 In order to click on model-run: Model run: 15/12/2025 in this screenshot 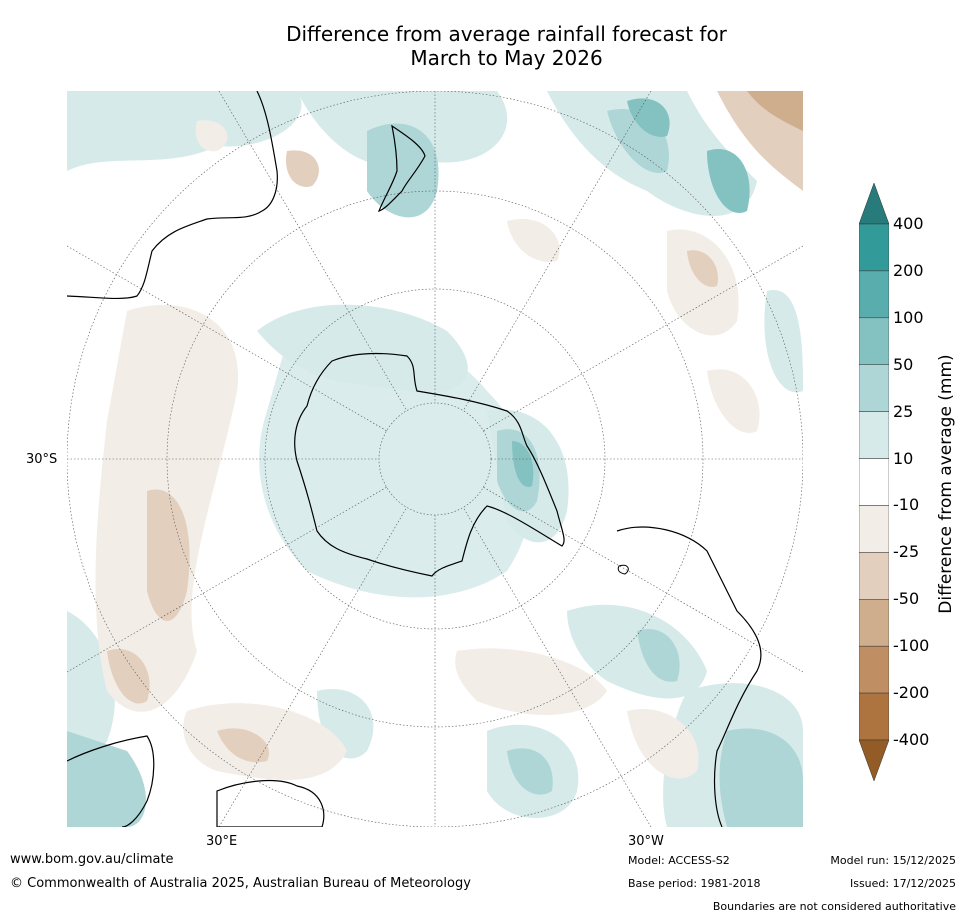, I will do `click(893, 860)`.